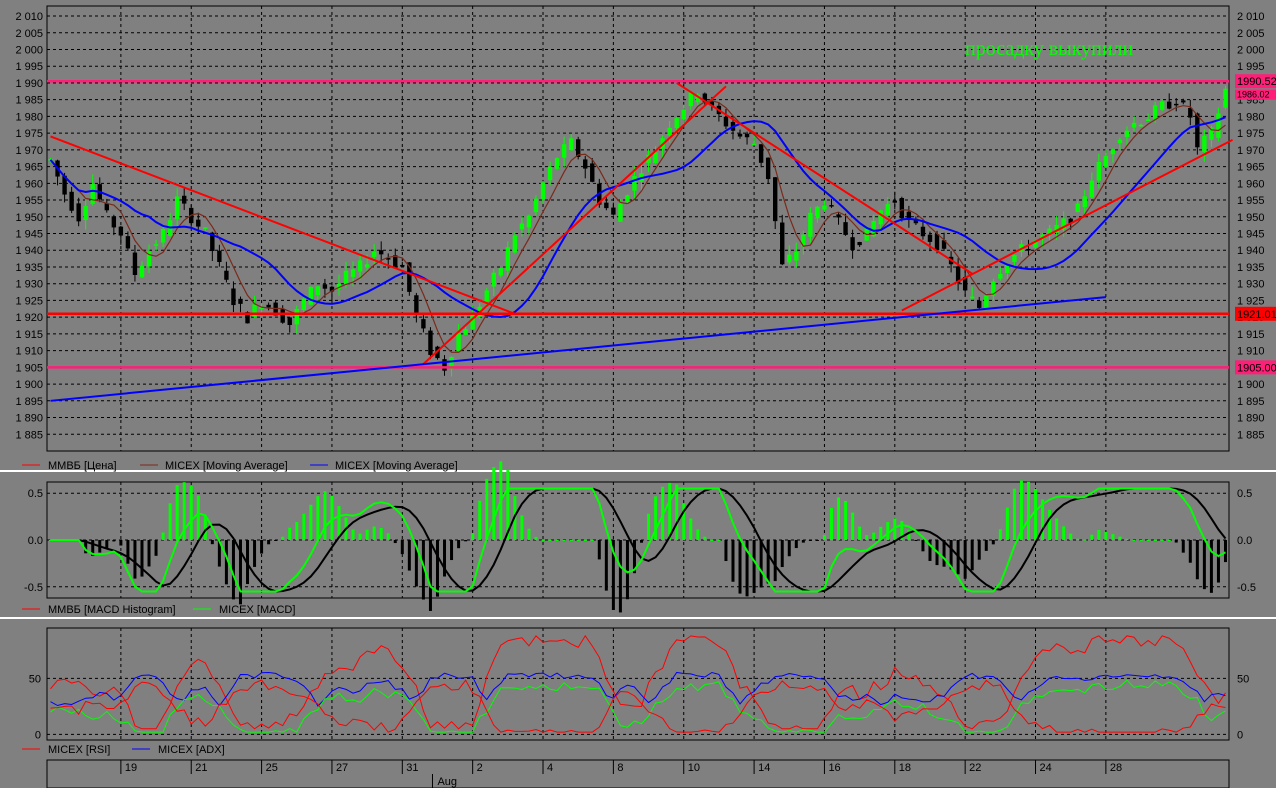 The image size is (1276, 788). I want to click on price-y-tick-label: 1 960, so click(1251, 184).